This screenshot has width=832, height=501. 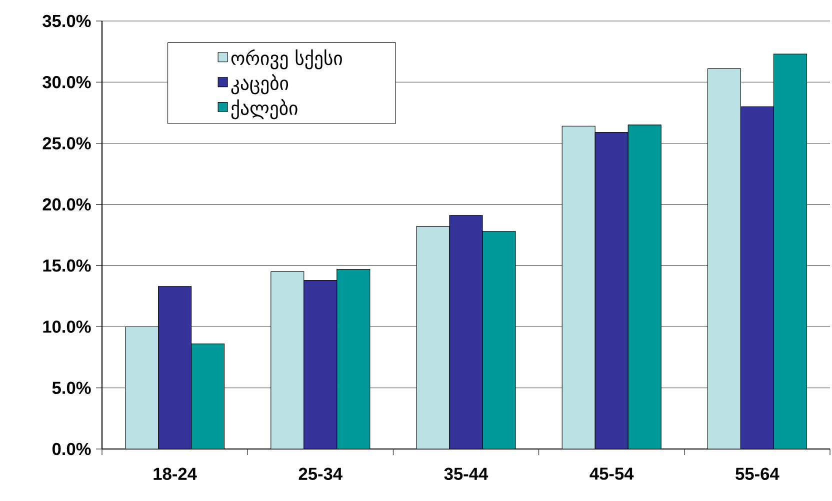 What do you see at coordinates (612, 474) in the screenshot?
I see `x-tick-label: 45-54` at bounding box center [612, 474].